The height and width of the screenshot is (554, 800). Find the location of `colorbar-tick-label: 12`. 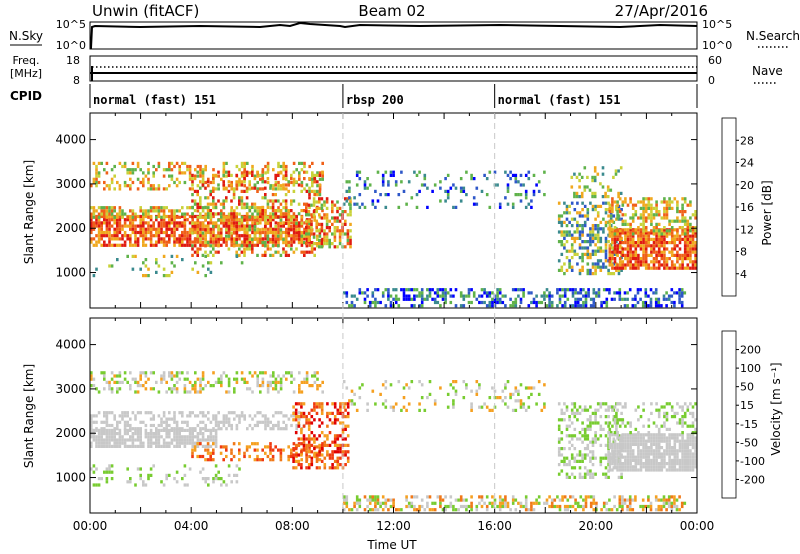

colorbar-tick-label: 12 is located at coordinates (747, 229).